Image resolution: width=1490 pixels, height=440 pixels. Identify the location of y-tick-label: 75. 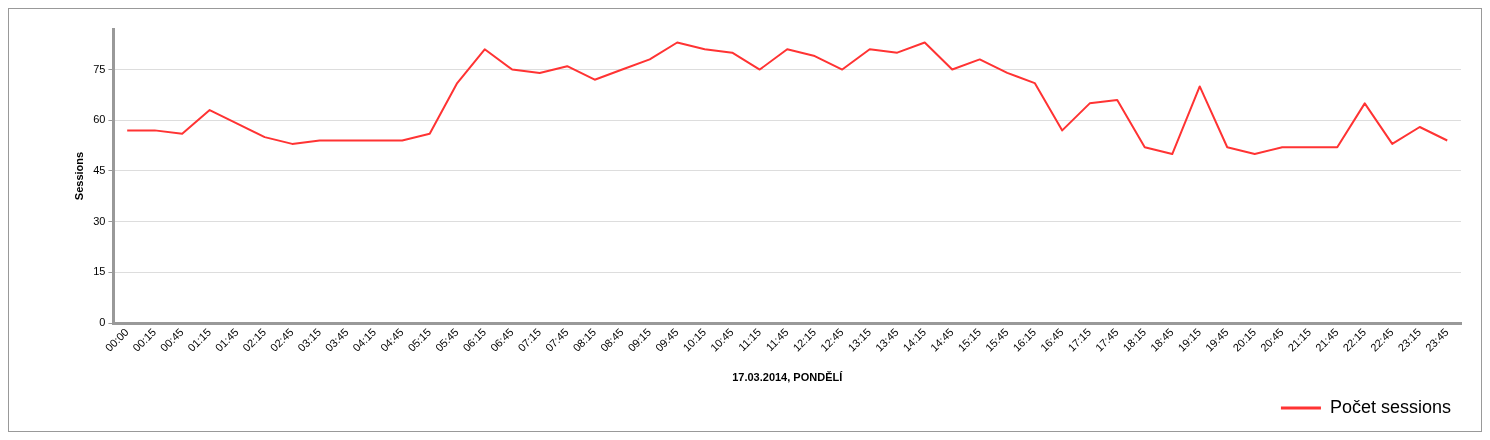
(99, 68).